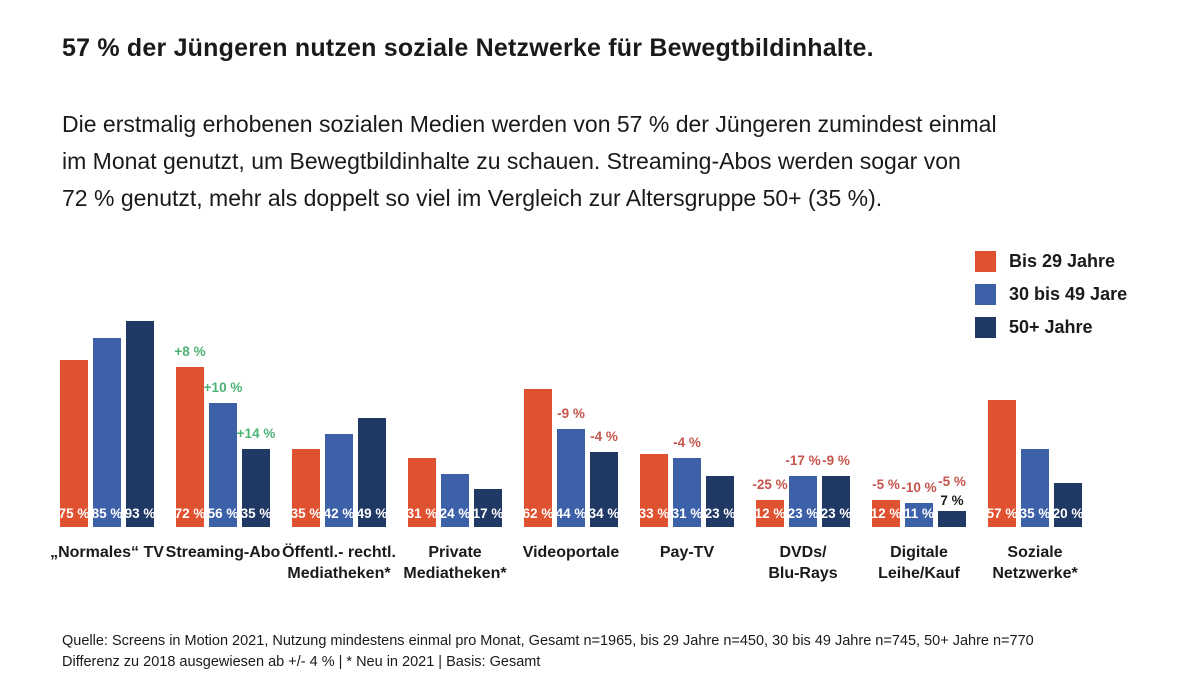  I want to click on category-label: DVDs/Blu-Rays, so click(803, 563).